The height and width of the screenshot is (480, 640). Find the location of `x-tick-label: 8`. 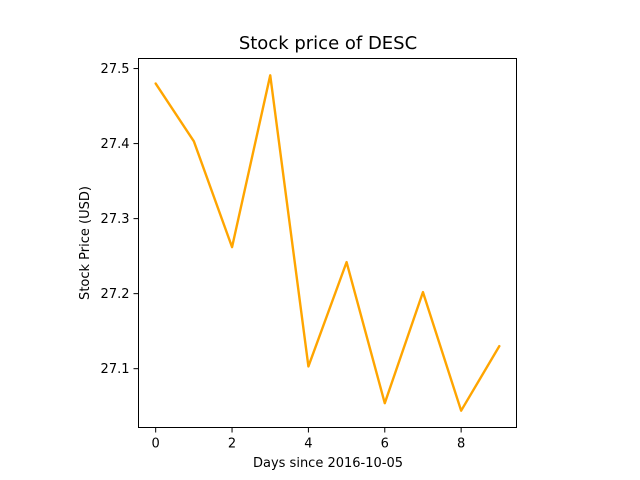

x-tick-label: 8 is located at coordinates (461, 444).